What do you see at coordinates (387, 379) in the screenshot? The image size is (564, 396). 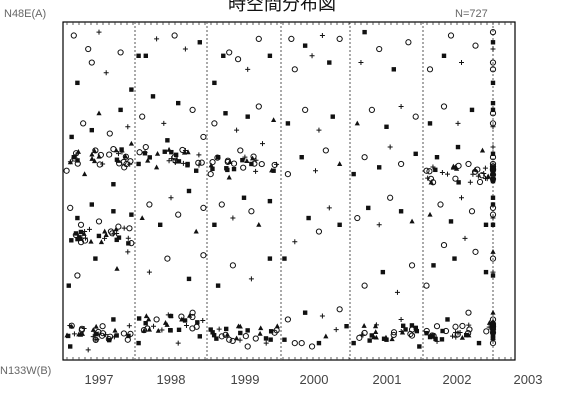 I see `x-tick-label: 2001` at bounding box center [387, 379].